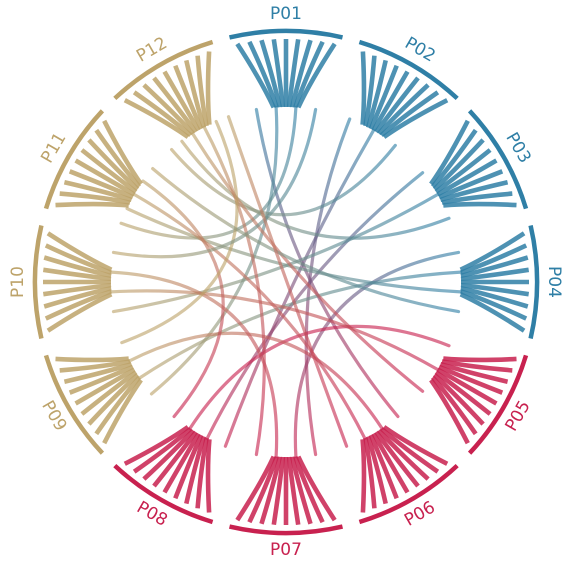  What do you see at coordinates (286, 530) in the screenshot?
I see `arc-p07` at bounding box center [286, 530].